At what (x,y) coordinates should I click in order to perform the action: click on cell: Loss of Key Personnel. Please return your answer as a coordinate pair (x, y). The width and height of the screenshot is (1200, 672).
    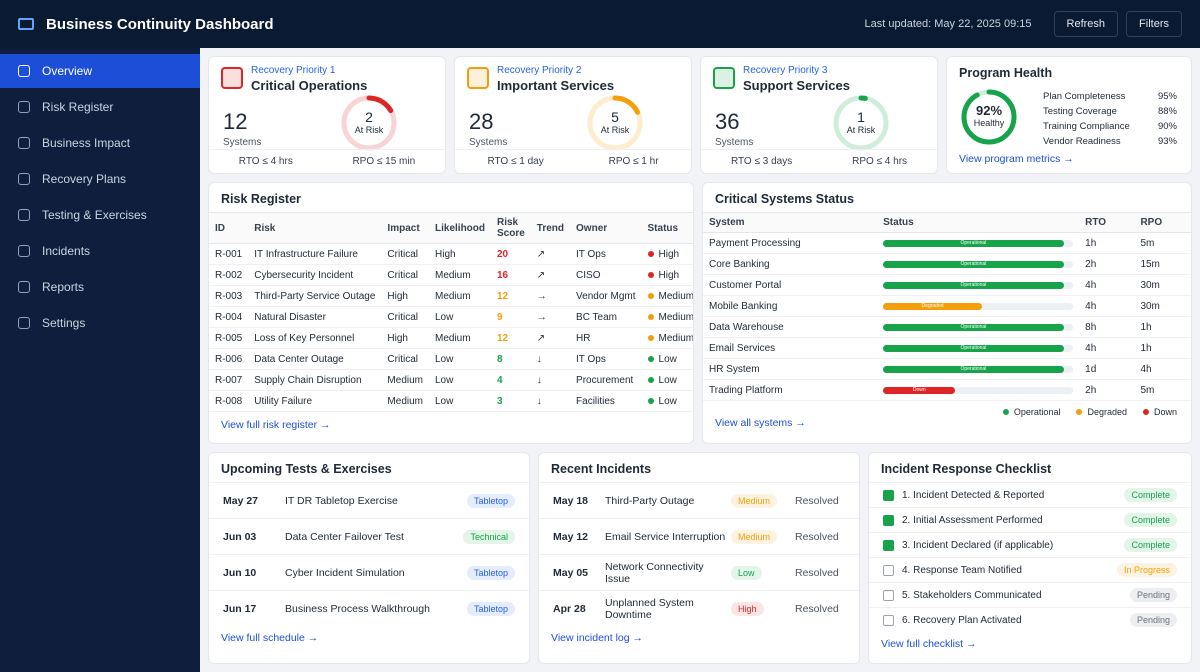
    Looking at the image, I should click on (315, 338).